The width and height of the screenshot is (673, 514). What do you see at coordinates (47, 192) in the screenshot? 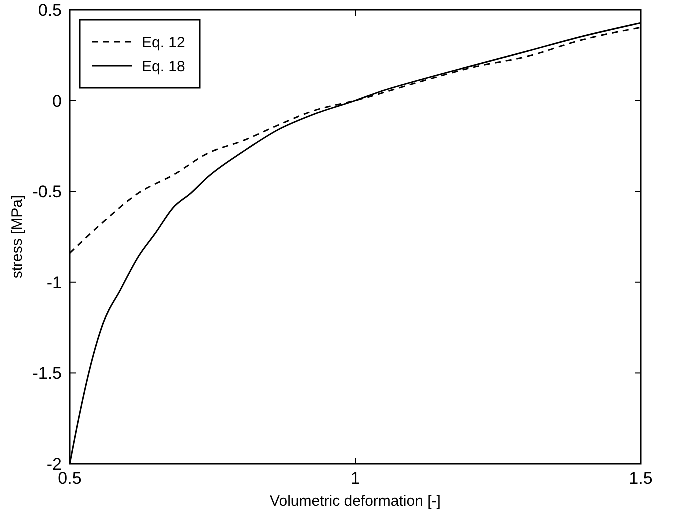
I see `y-tick-label: -0.5` at bounding box center [47, 192].